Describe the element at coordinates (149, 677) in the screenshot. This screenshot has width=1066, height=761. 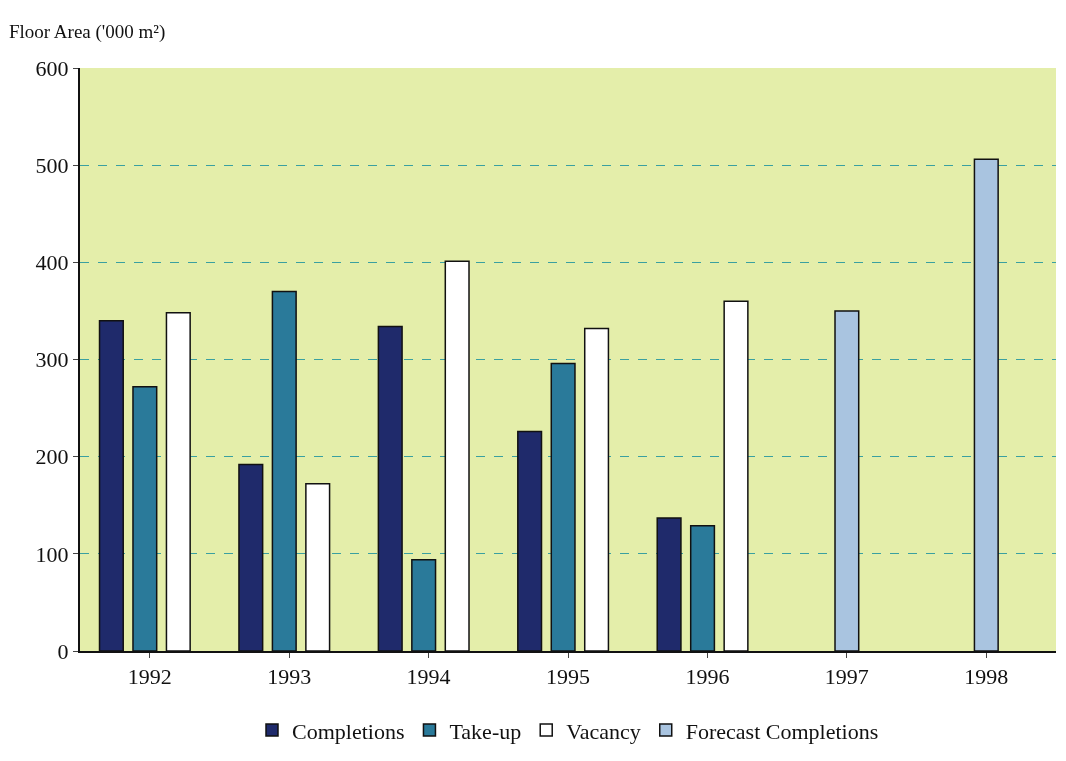
I see `x-tick-label: 1992` at that location.